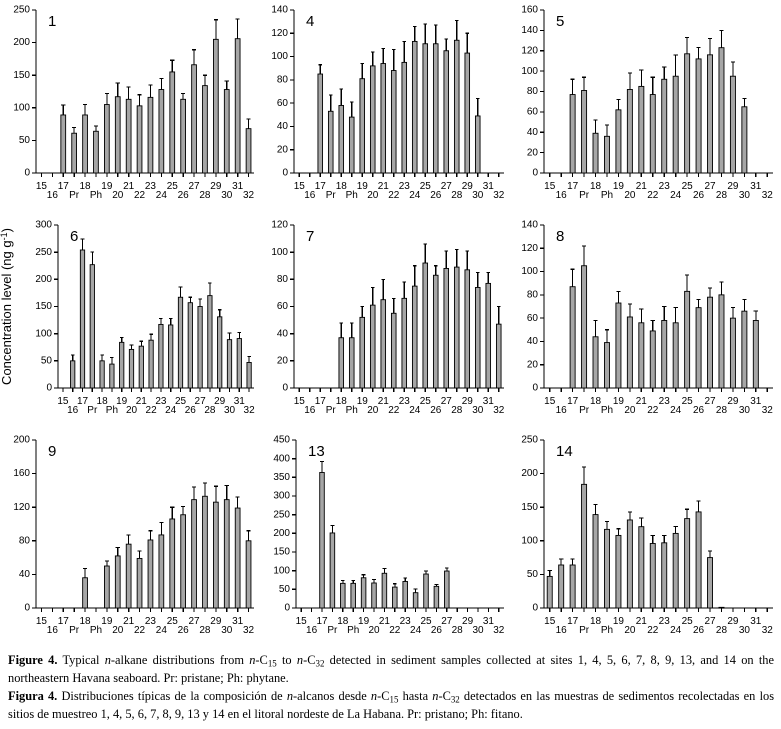  Describe the element at coordinates (535, 388) in the screenshot. I see `y-tick-label: 0` at that location.